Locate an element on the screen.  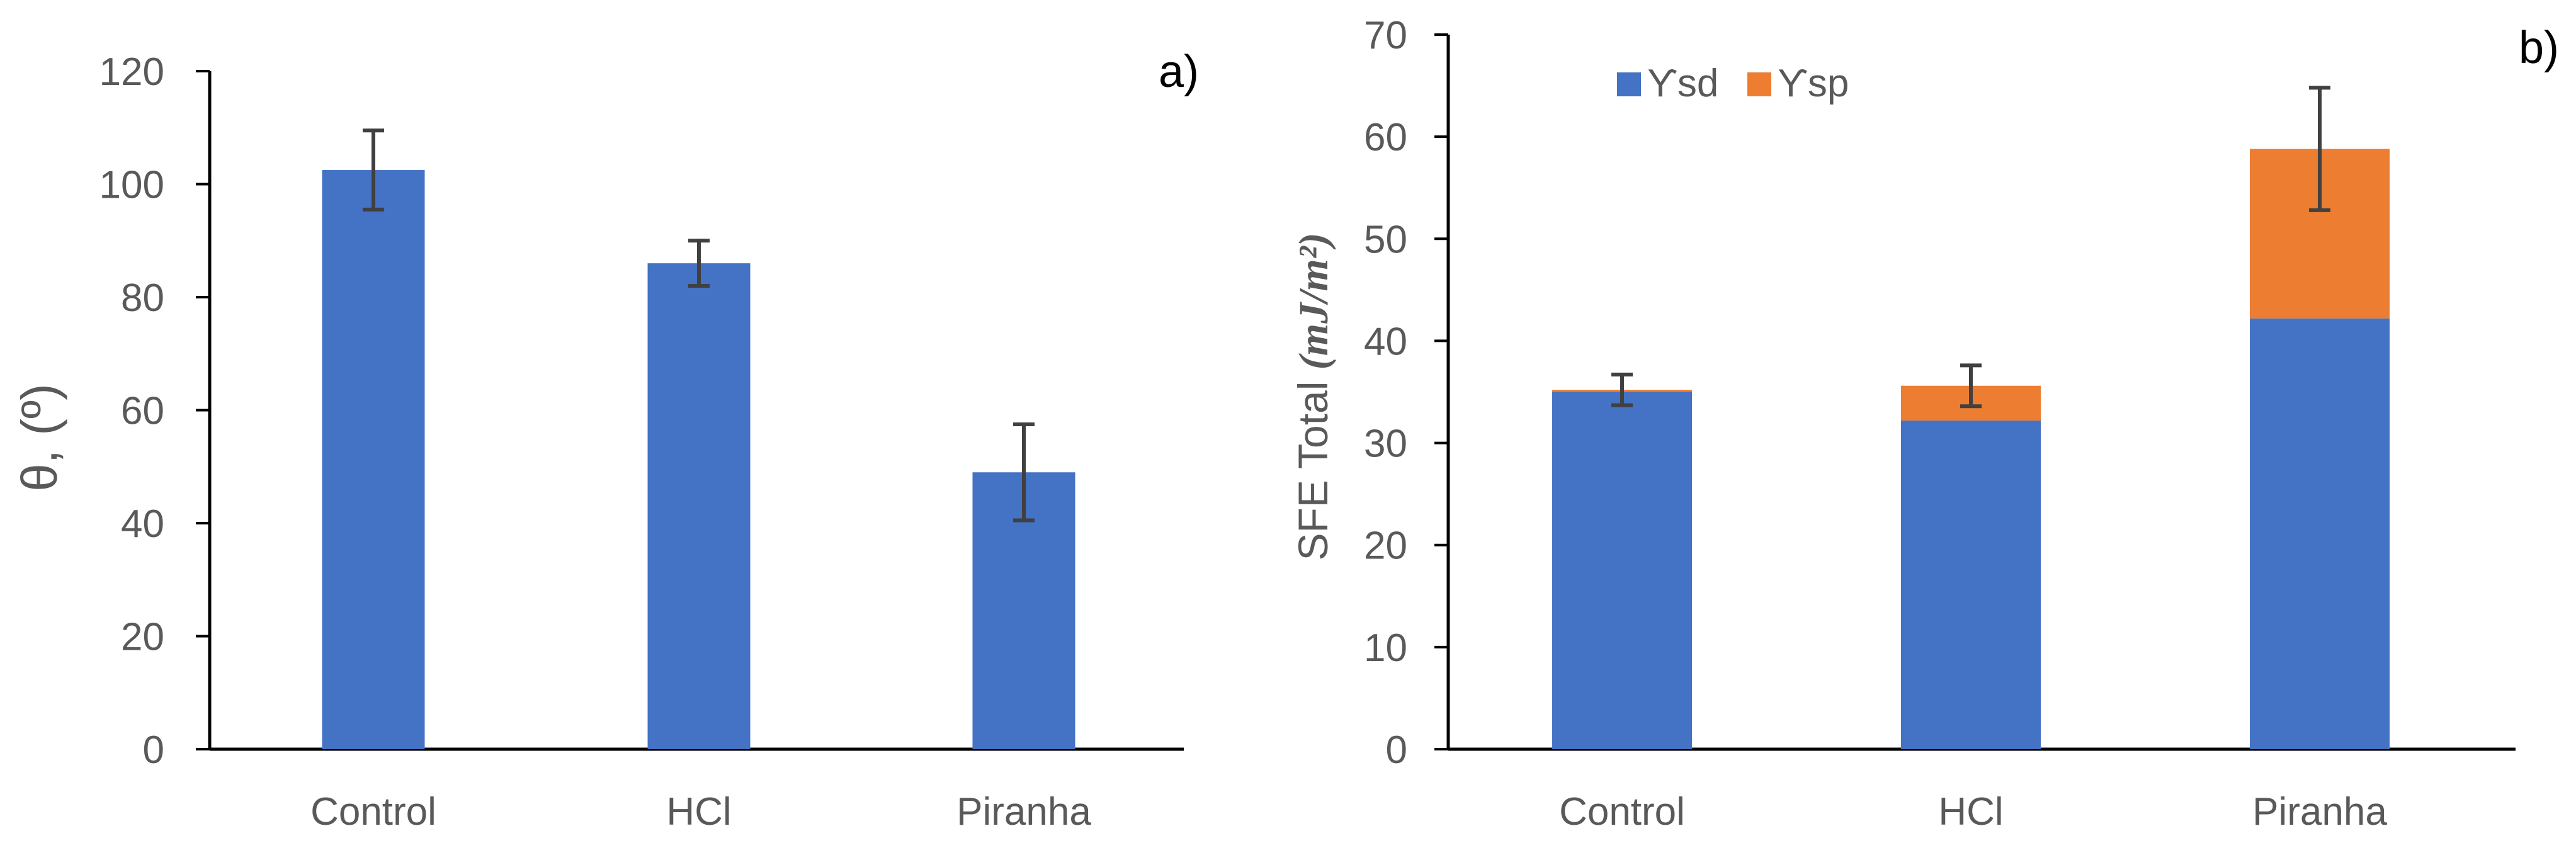
panel-b-x-tick-label: Piranha is located at coordinates (2319, 812).